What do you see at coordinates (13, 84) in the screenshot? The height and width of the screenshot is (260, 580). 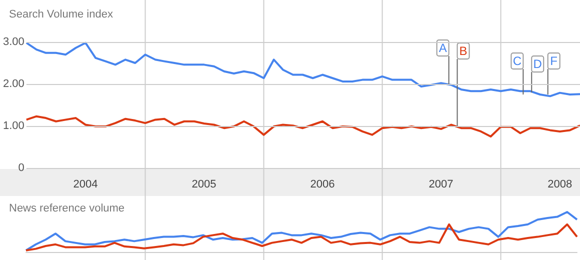 I see `y-tick-label: 2.00` at bounding box center [13, 84].